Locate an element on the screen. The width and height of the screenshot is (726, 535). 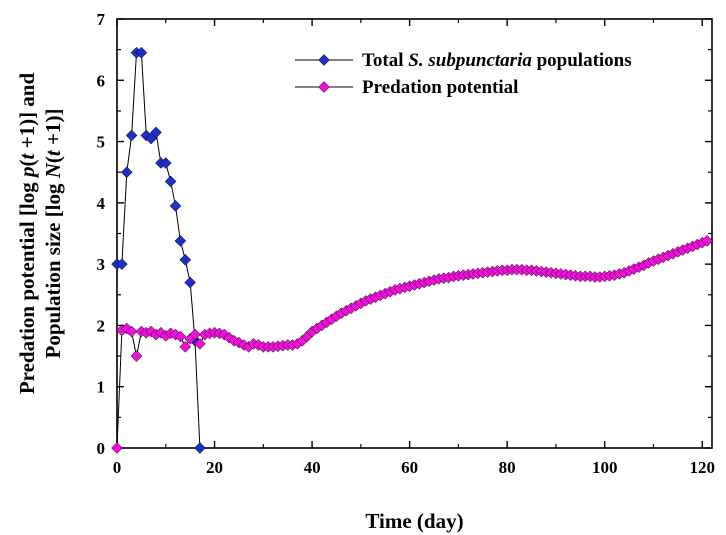
y-axis-title-line2-part: +1)] is located at coordinates (53, 130).